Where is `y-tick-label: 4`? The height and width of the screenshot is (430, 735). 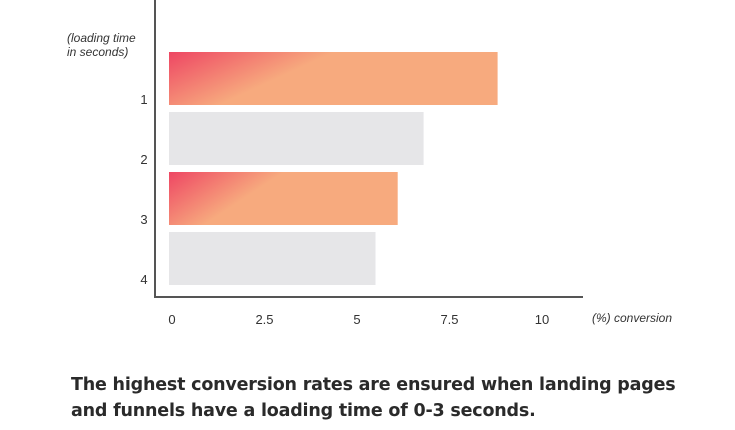
y-tick-label: 4 is located at coordinates (143, 279).